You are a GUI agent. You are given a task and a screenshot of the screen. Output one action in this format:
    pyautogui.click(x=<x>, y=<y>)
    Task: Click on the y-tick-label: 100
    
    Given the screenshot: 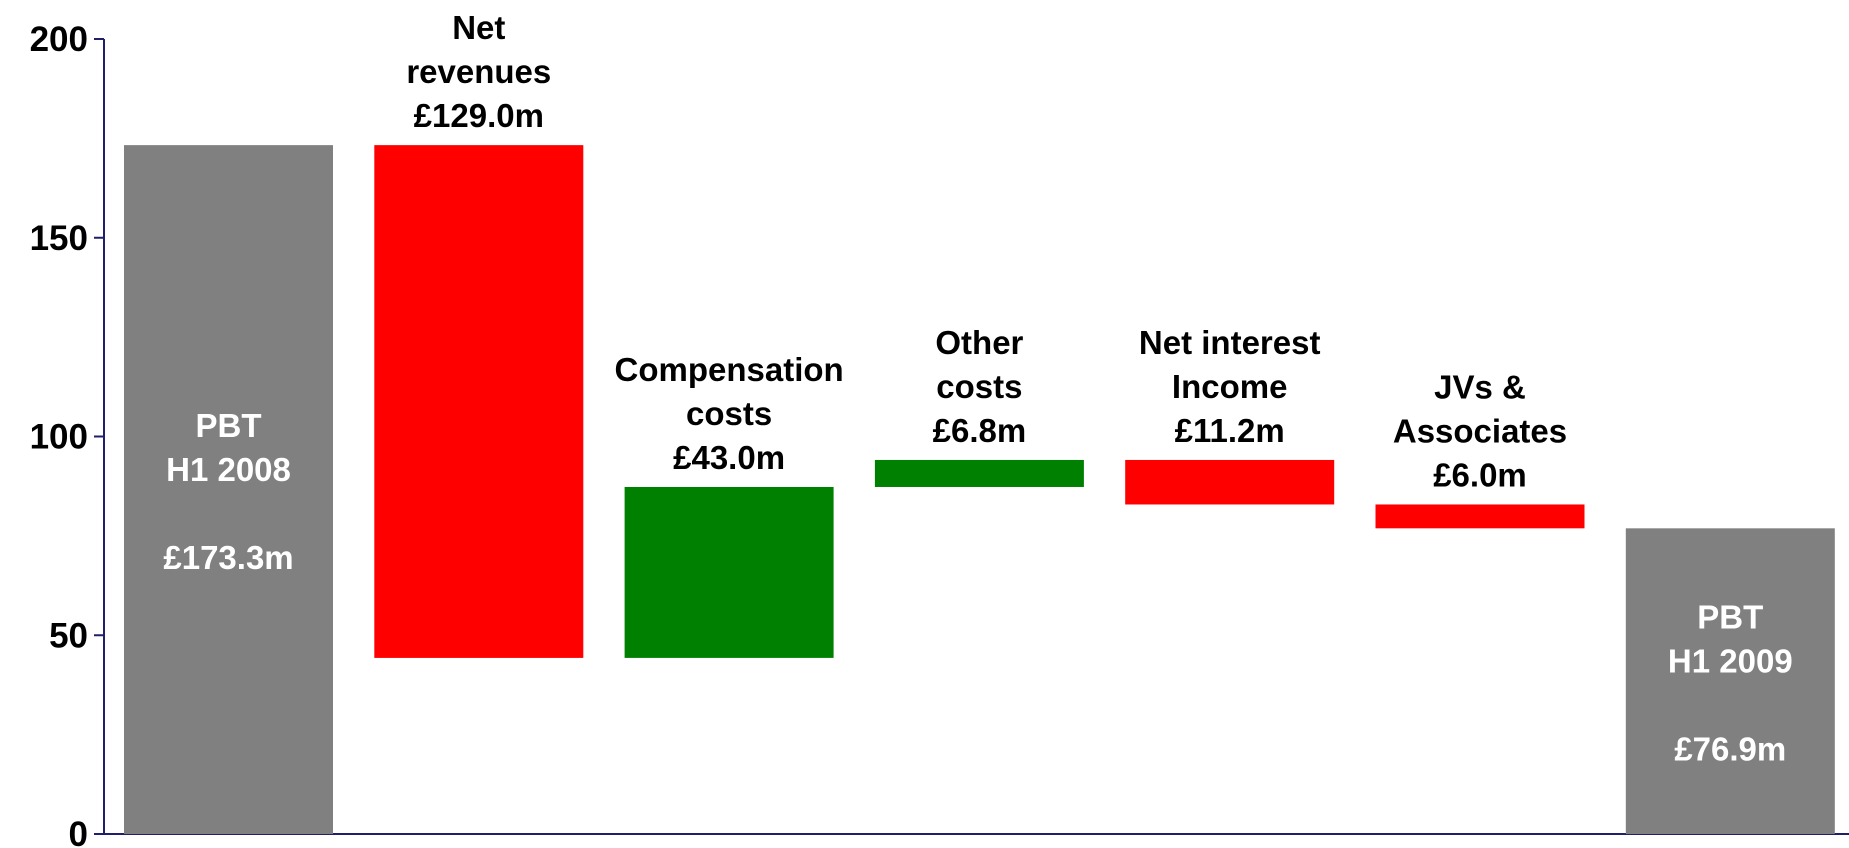 What is the action you would take?
    pyautogui.click(x=59, y=437)
    